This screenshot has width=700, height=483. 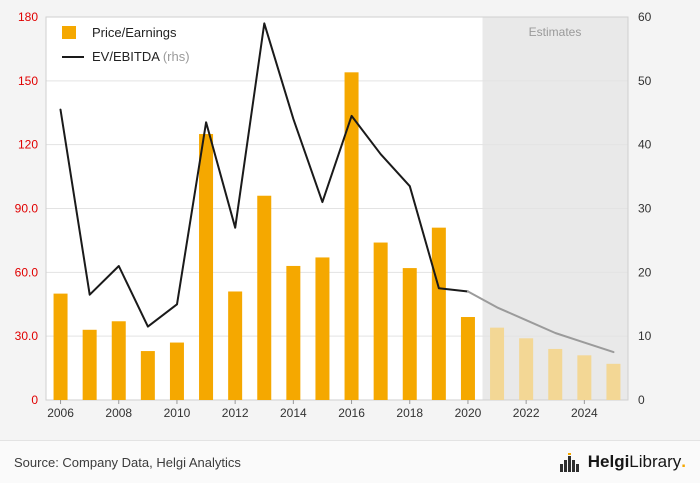 What do you see at coordinates (322, 328) in the screenshot?
I see `pe-bar-2015` at bounding box center [322, 328].